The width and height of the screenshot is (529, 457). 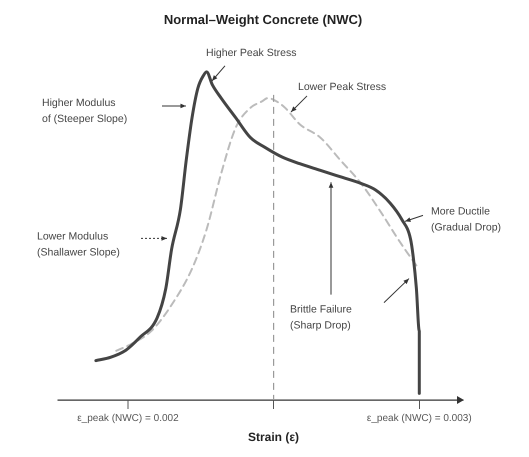 I want to click on x-axis-title: Strain (ε), so click(x=274, y=437).